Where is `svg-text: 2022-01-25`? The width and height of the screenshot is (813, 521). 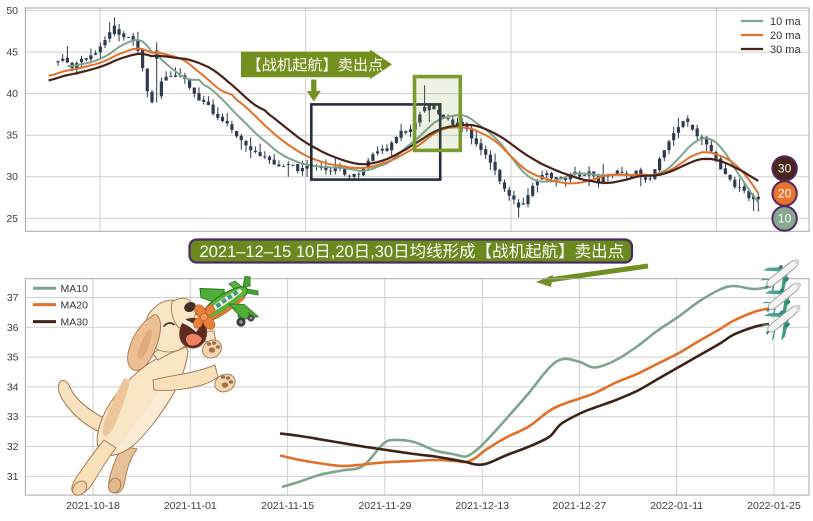 svg-text: 2022-01-25 is located at coordinates (774, 506).